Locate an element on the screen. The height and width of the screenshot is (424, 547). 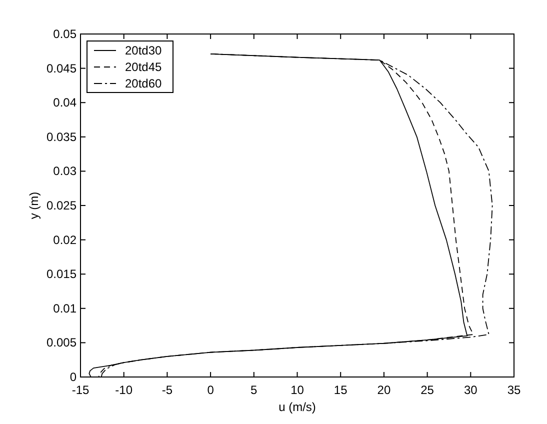
x-tick-label: 20 is located at coordinates (384, 390).